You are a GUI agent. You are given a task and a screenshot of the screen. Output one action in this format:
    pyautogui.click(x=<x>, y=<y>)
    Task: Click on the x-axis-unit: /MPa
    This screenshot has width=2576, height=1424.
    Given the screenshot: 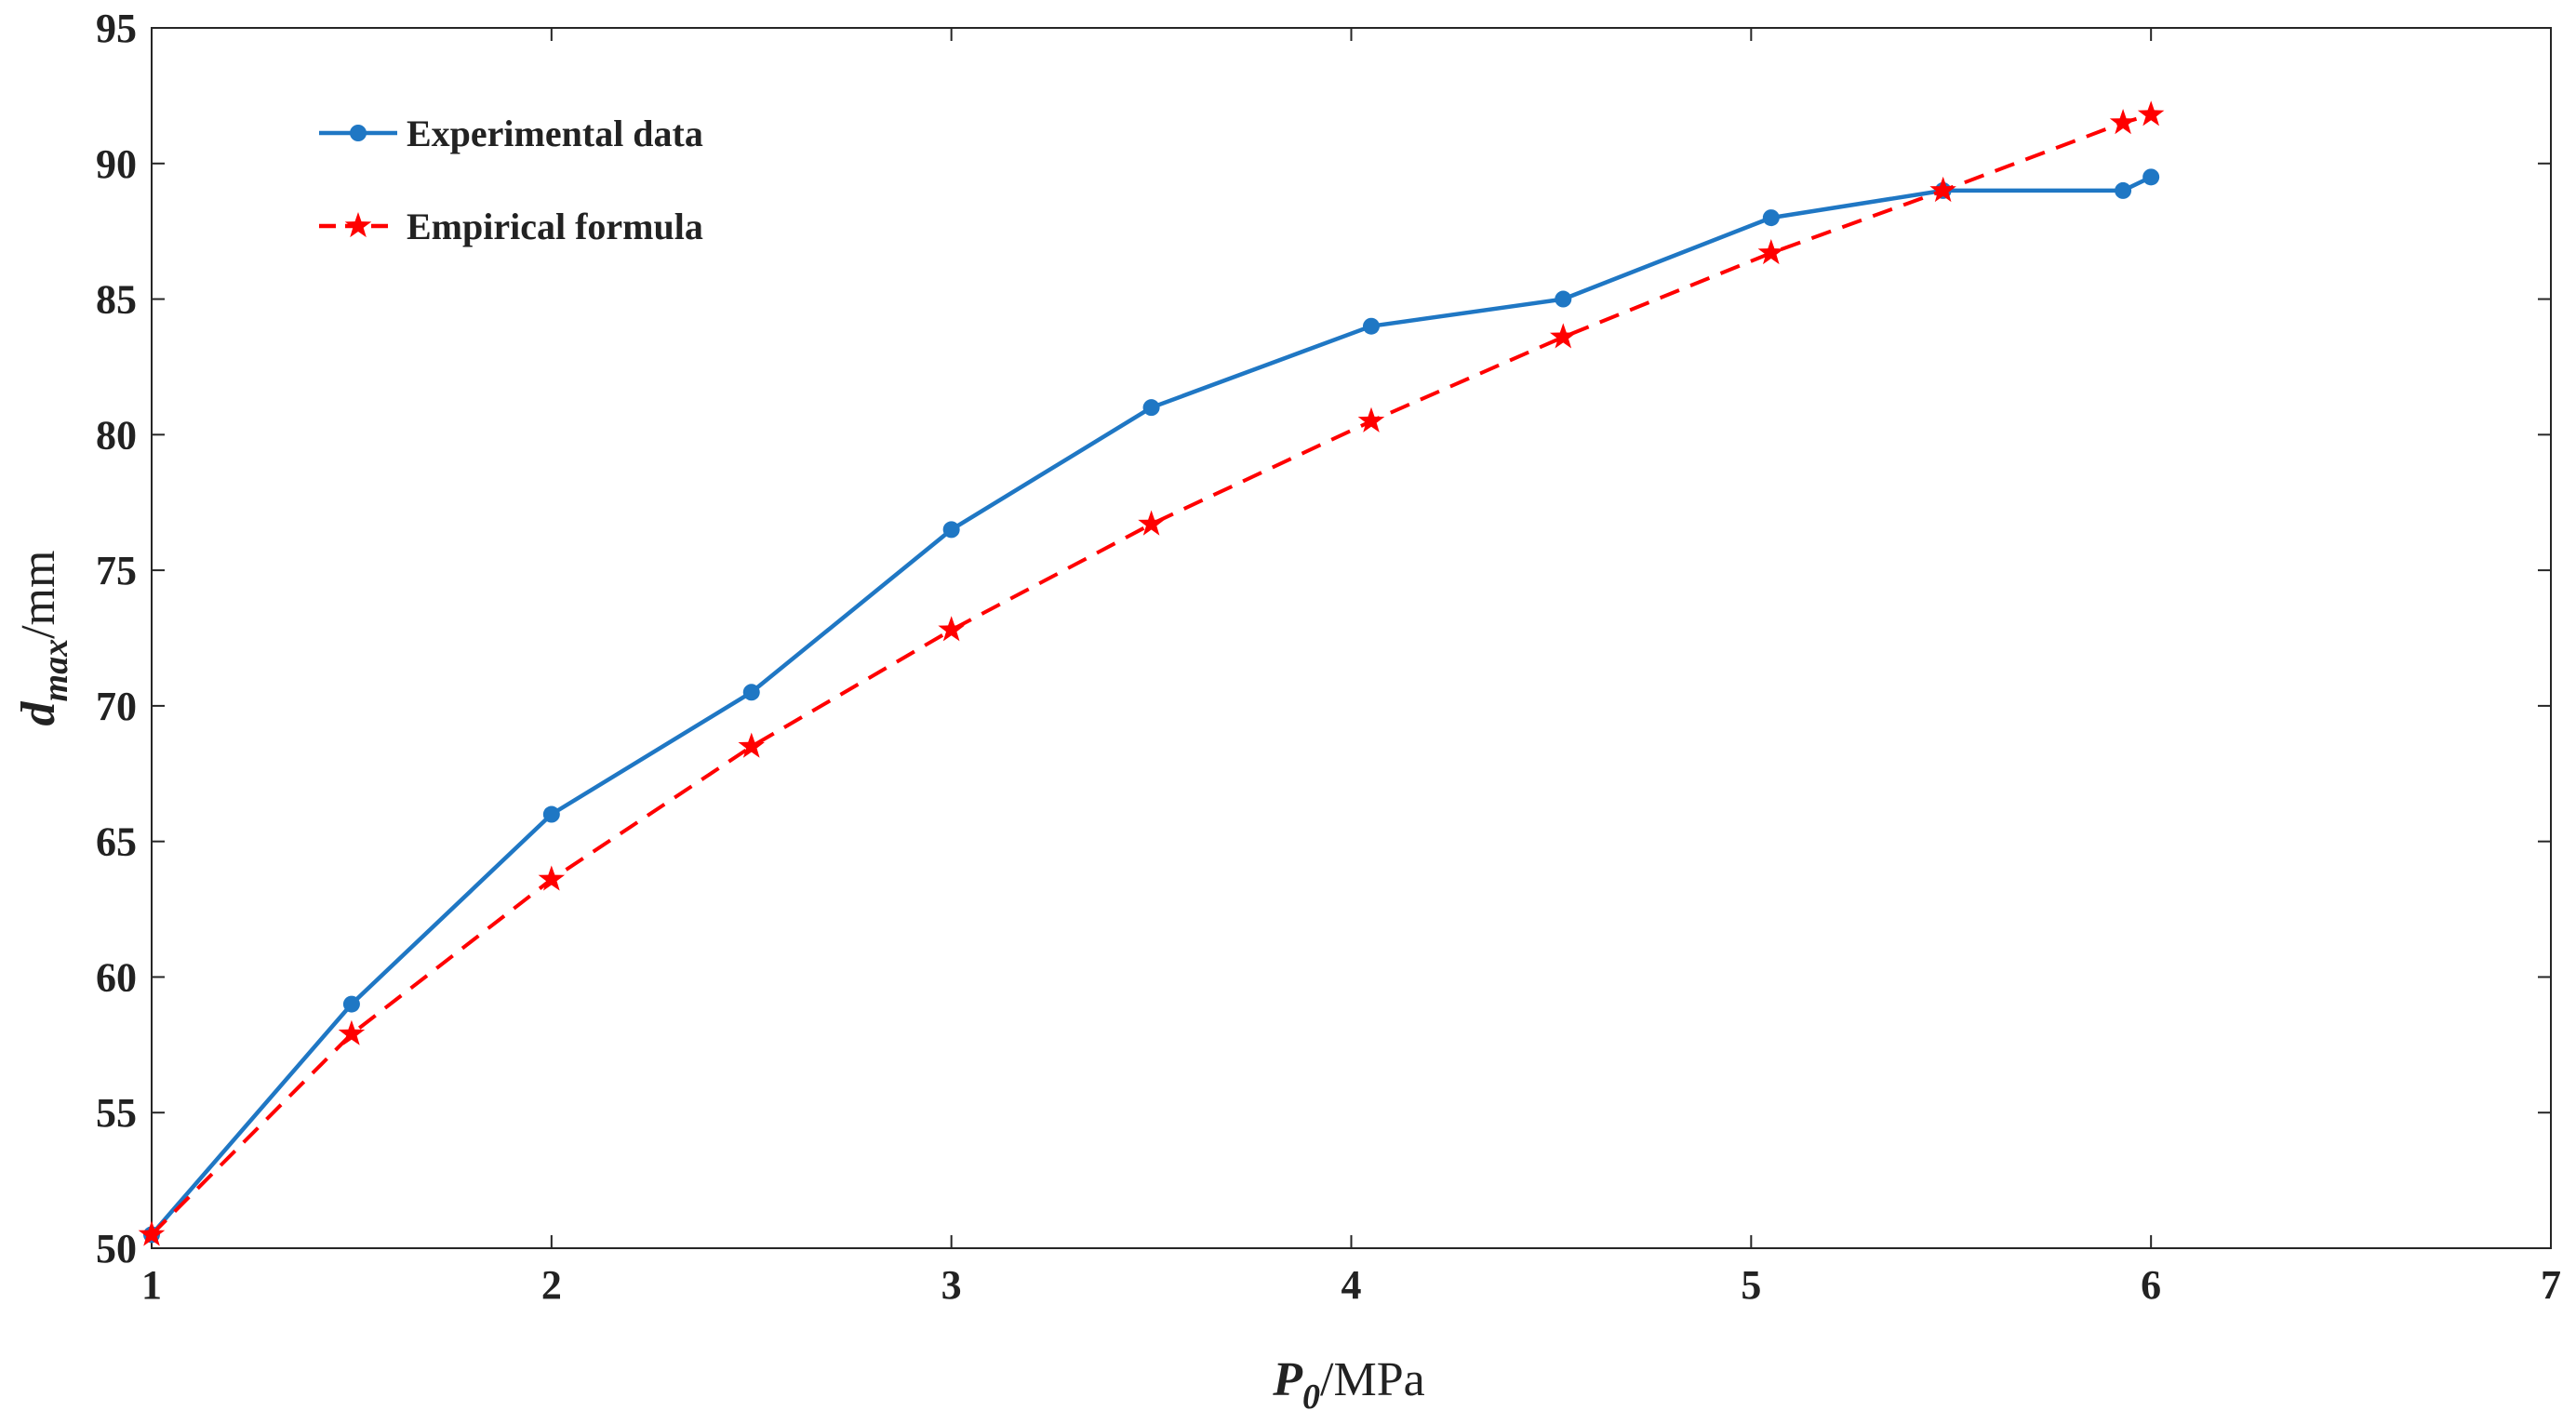 What is the action you would take?
    pyautogui.click(x=1372, y=1379)
    